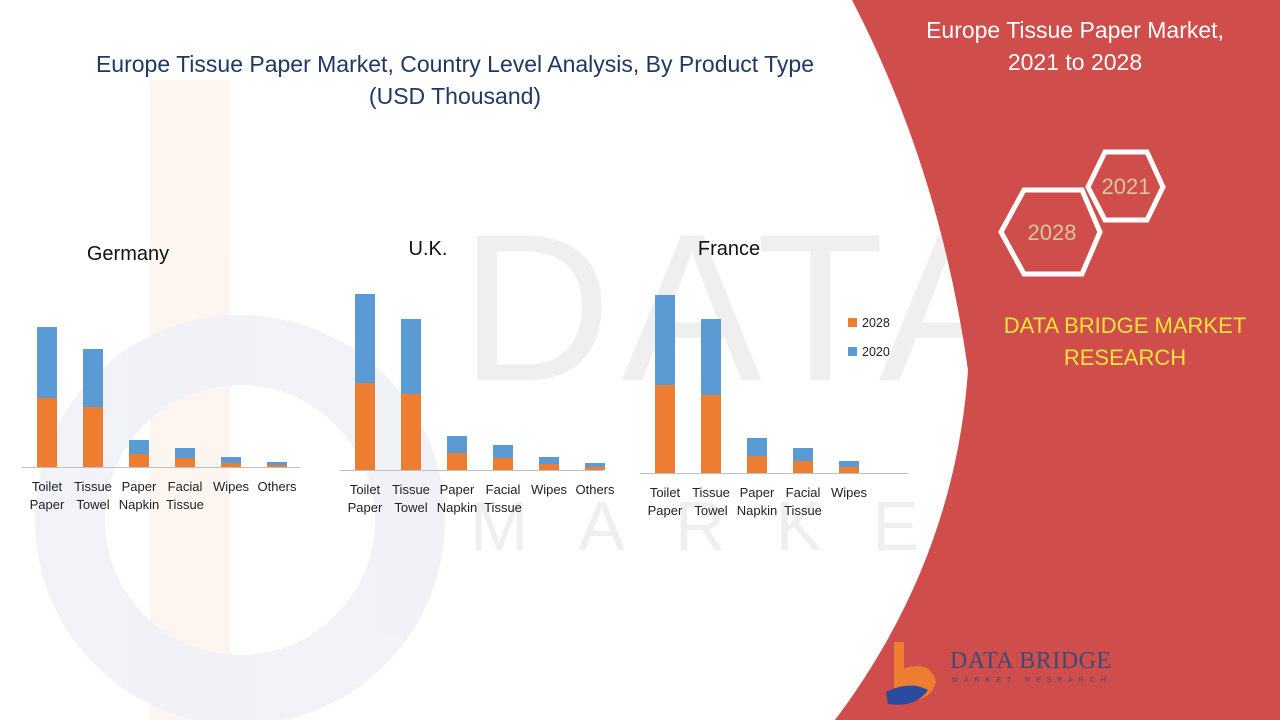  I want to click on hex-year-2021: 2021, so click(1126, 186).